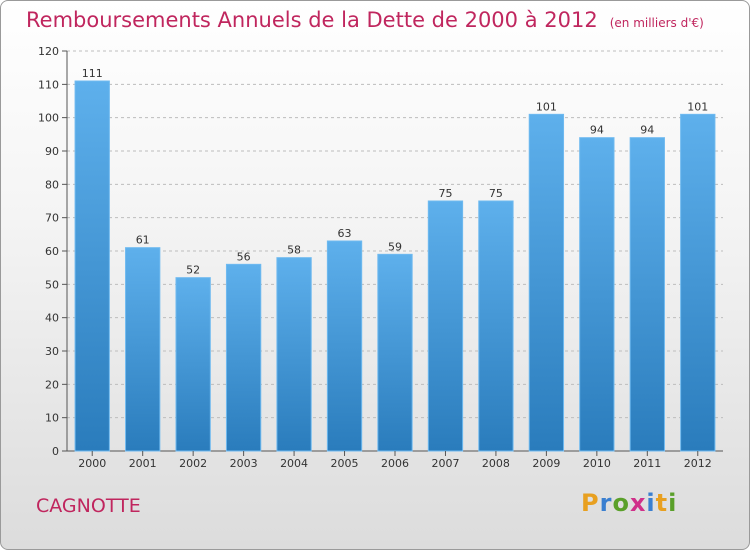  What do you see at coordinates (590, 503) in the screenshot?
I see `logo-letter: P` at bounding box center [590, 503].